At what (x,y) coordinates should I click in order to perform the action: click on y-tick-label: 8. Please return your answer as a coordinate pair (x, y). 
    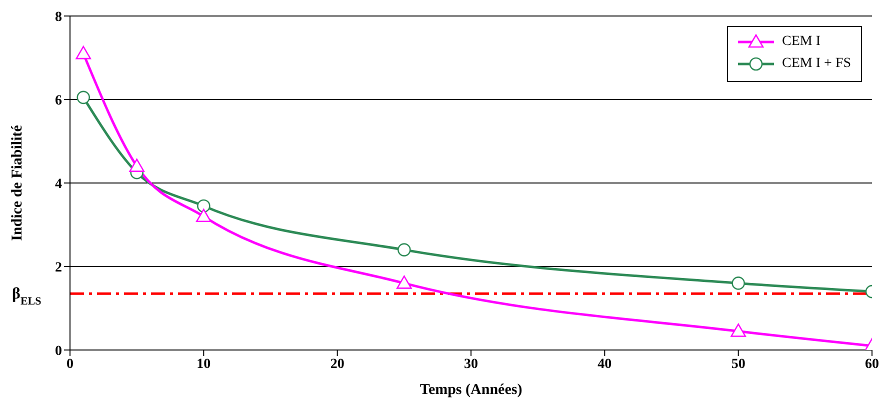
    Looking at the image, I should click on (58, 17).